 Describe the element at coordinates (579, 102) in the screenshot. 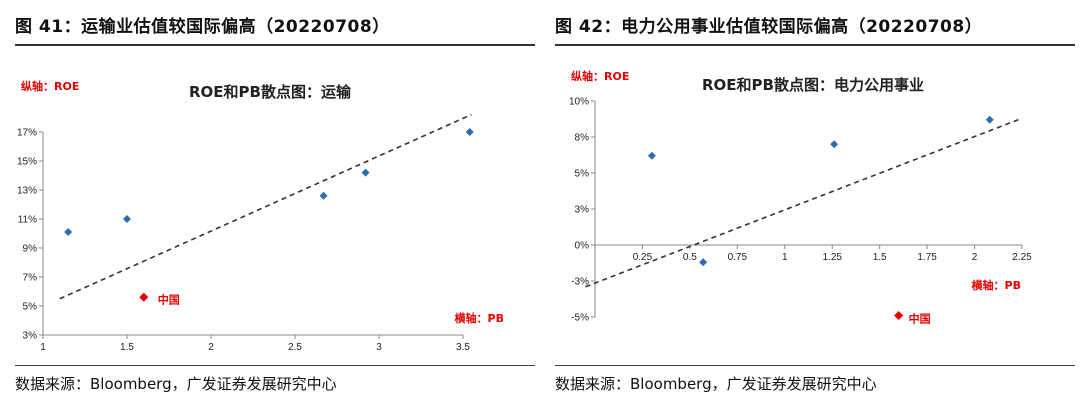

I see `y-tick-label: 10%` at that location.